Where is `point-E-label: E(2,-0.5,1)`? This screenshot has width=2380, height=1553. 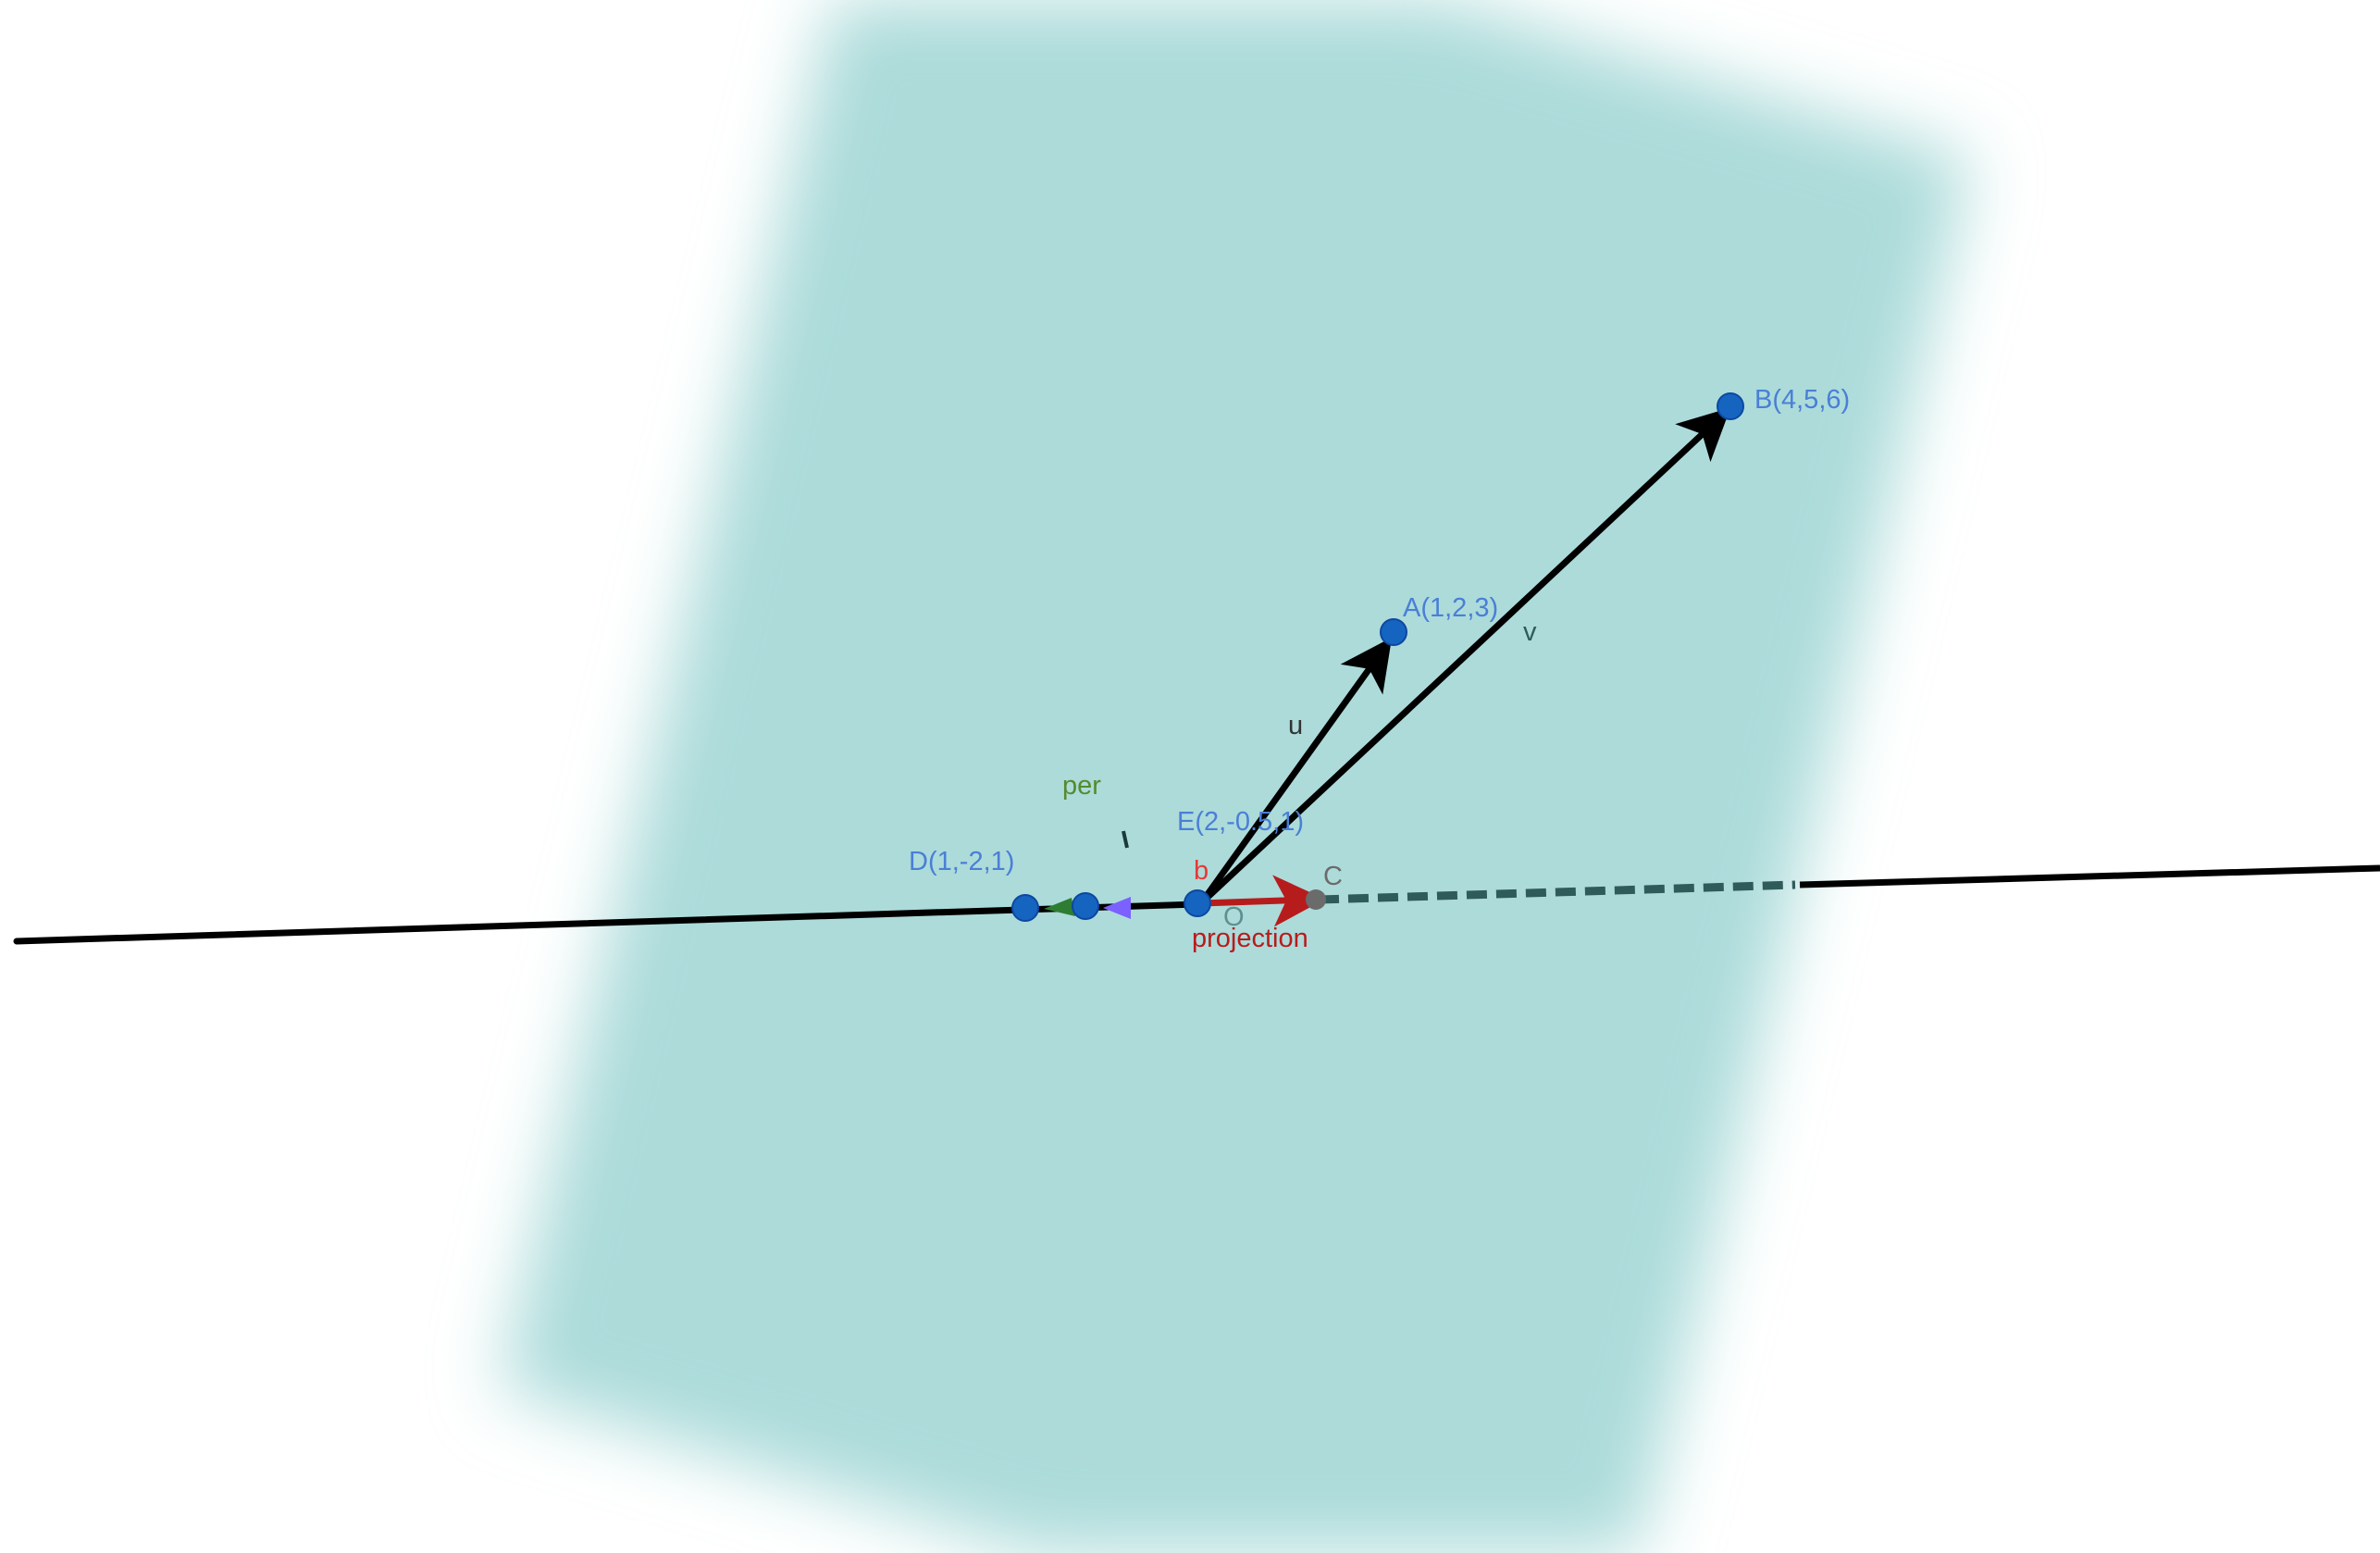 point-E-label: E(2,-0.5,1) is located at coordinates (1240, 822).